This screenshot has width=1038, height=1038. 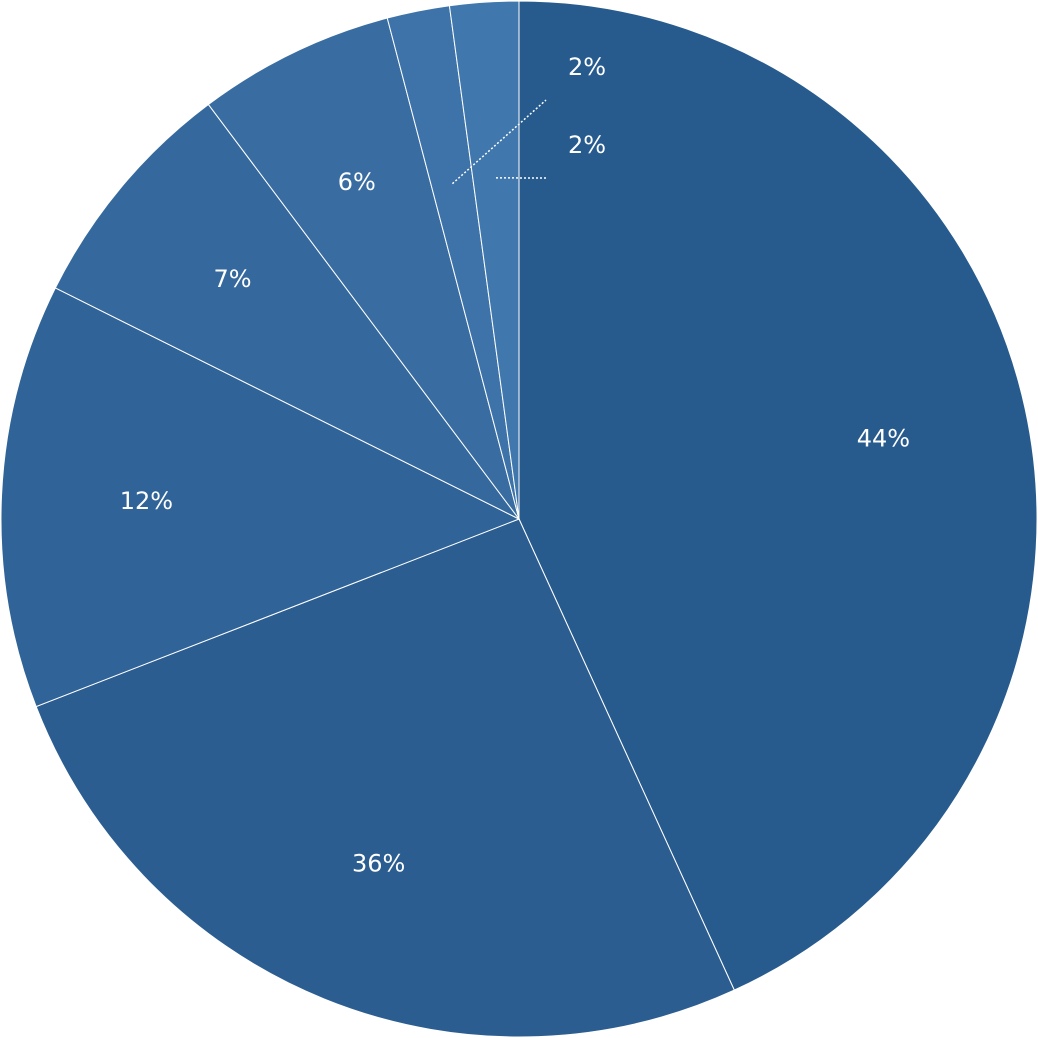 What do you see at coordinates (587, 145) in the screenshot?
I see `slice-label-6: 2%` at bounding box center [587, 145].